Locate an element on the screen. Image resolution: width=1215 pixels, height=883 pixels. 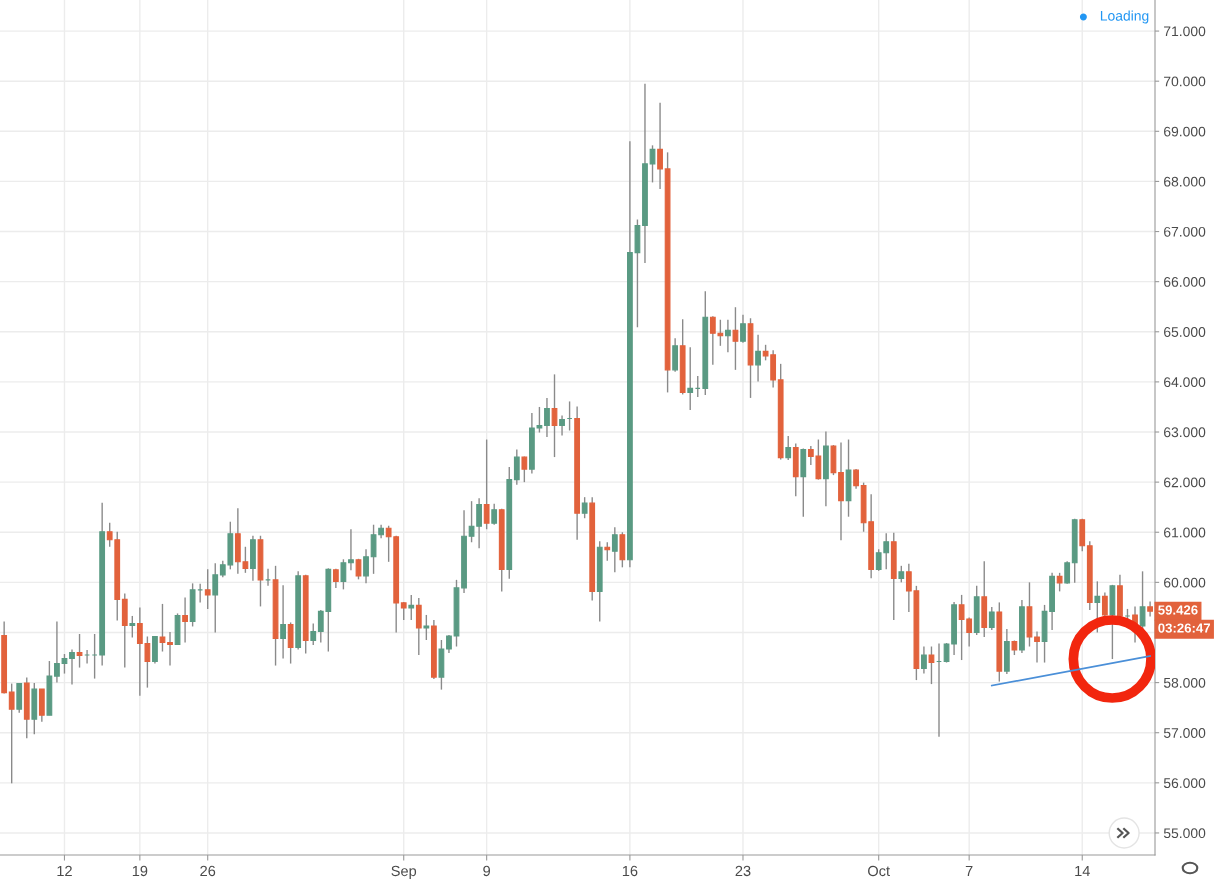
y-tick-label: 70.000 is located at coordinates (1185, 81).